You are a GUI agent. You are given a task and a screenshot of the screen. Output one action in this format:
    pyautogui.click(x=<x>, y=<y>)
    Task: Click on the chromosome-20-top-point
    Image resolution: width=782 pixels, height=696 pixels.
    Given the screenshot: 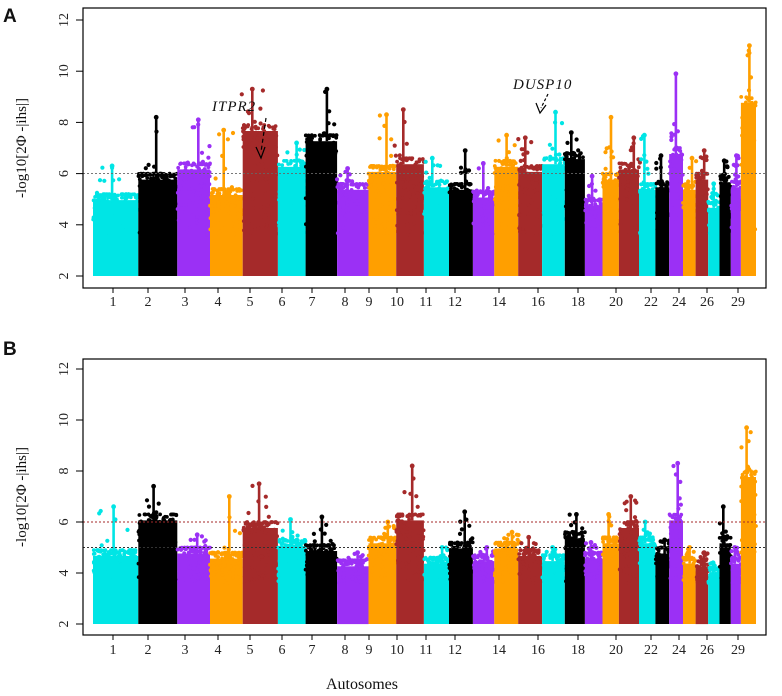 What is the action you would take?
    pyautogui.click(x=631, y=496)
    